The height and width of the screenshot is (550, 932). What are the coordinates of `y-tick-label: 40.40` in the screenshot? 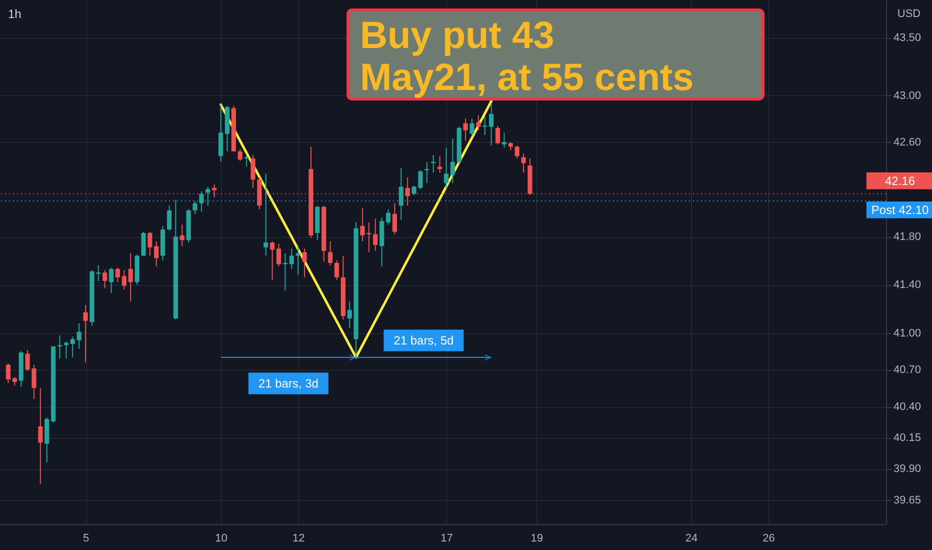 It's located at (908, 407).